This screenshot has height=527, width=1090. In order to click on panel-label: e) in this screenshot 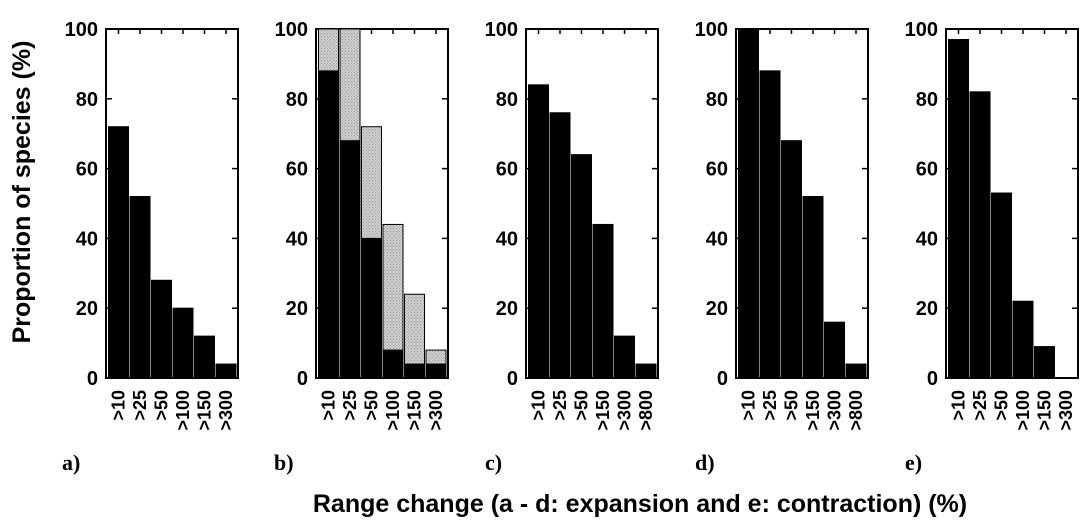, I will do `click(913, 462)`.